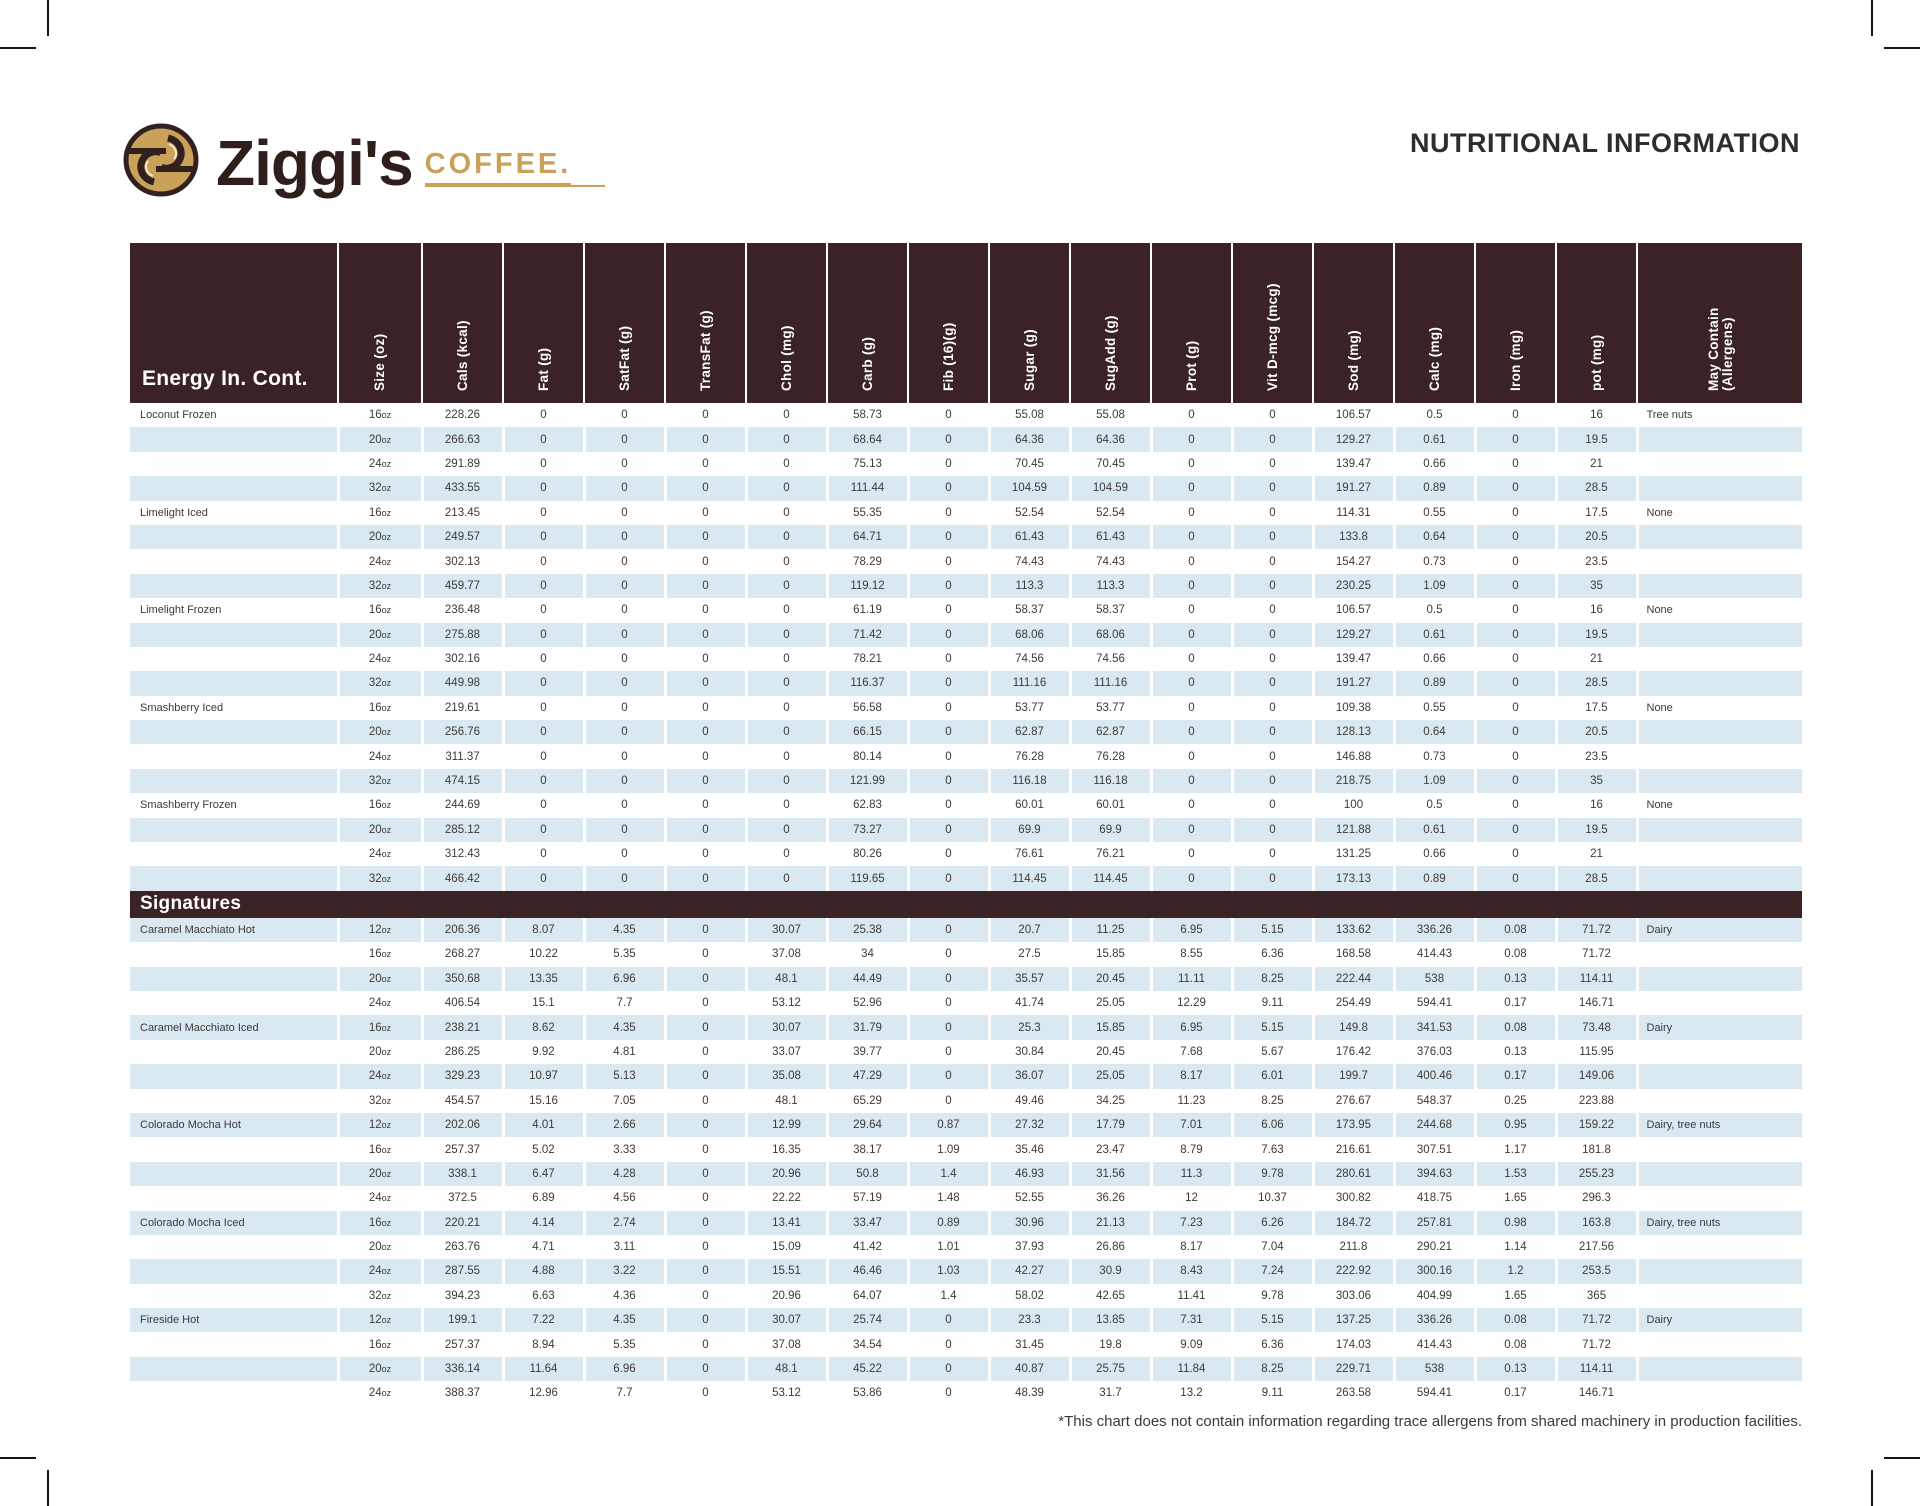  What do you see at coordinates (623, 1393) in the screenshot?
I see `value-cell: 7.7` at bounding box center [623, 1393].